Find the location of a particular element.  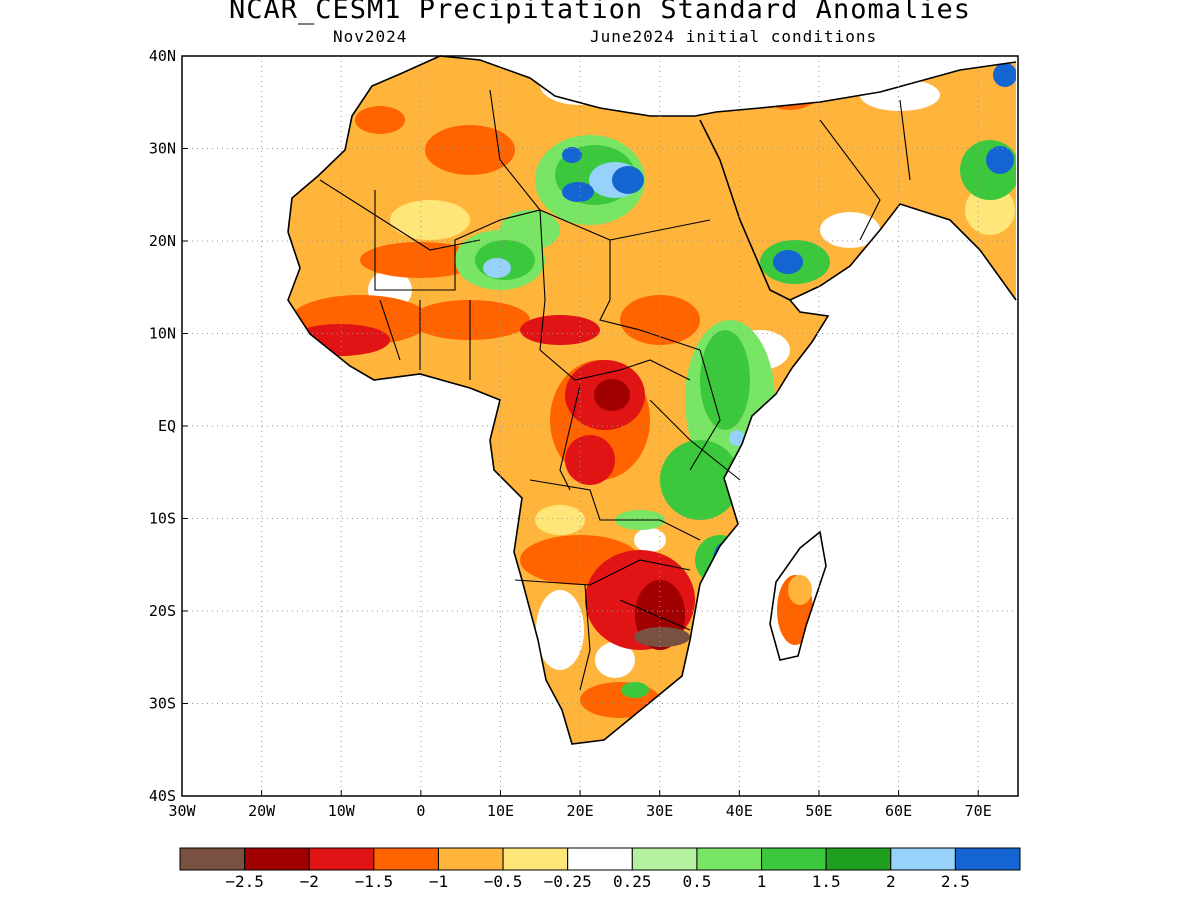

legend-label: −2 is located at coordinates (309, 881).